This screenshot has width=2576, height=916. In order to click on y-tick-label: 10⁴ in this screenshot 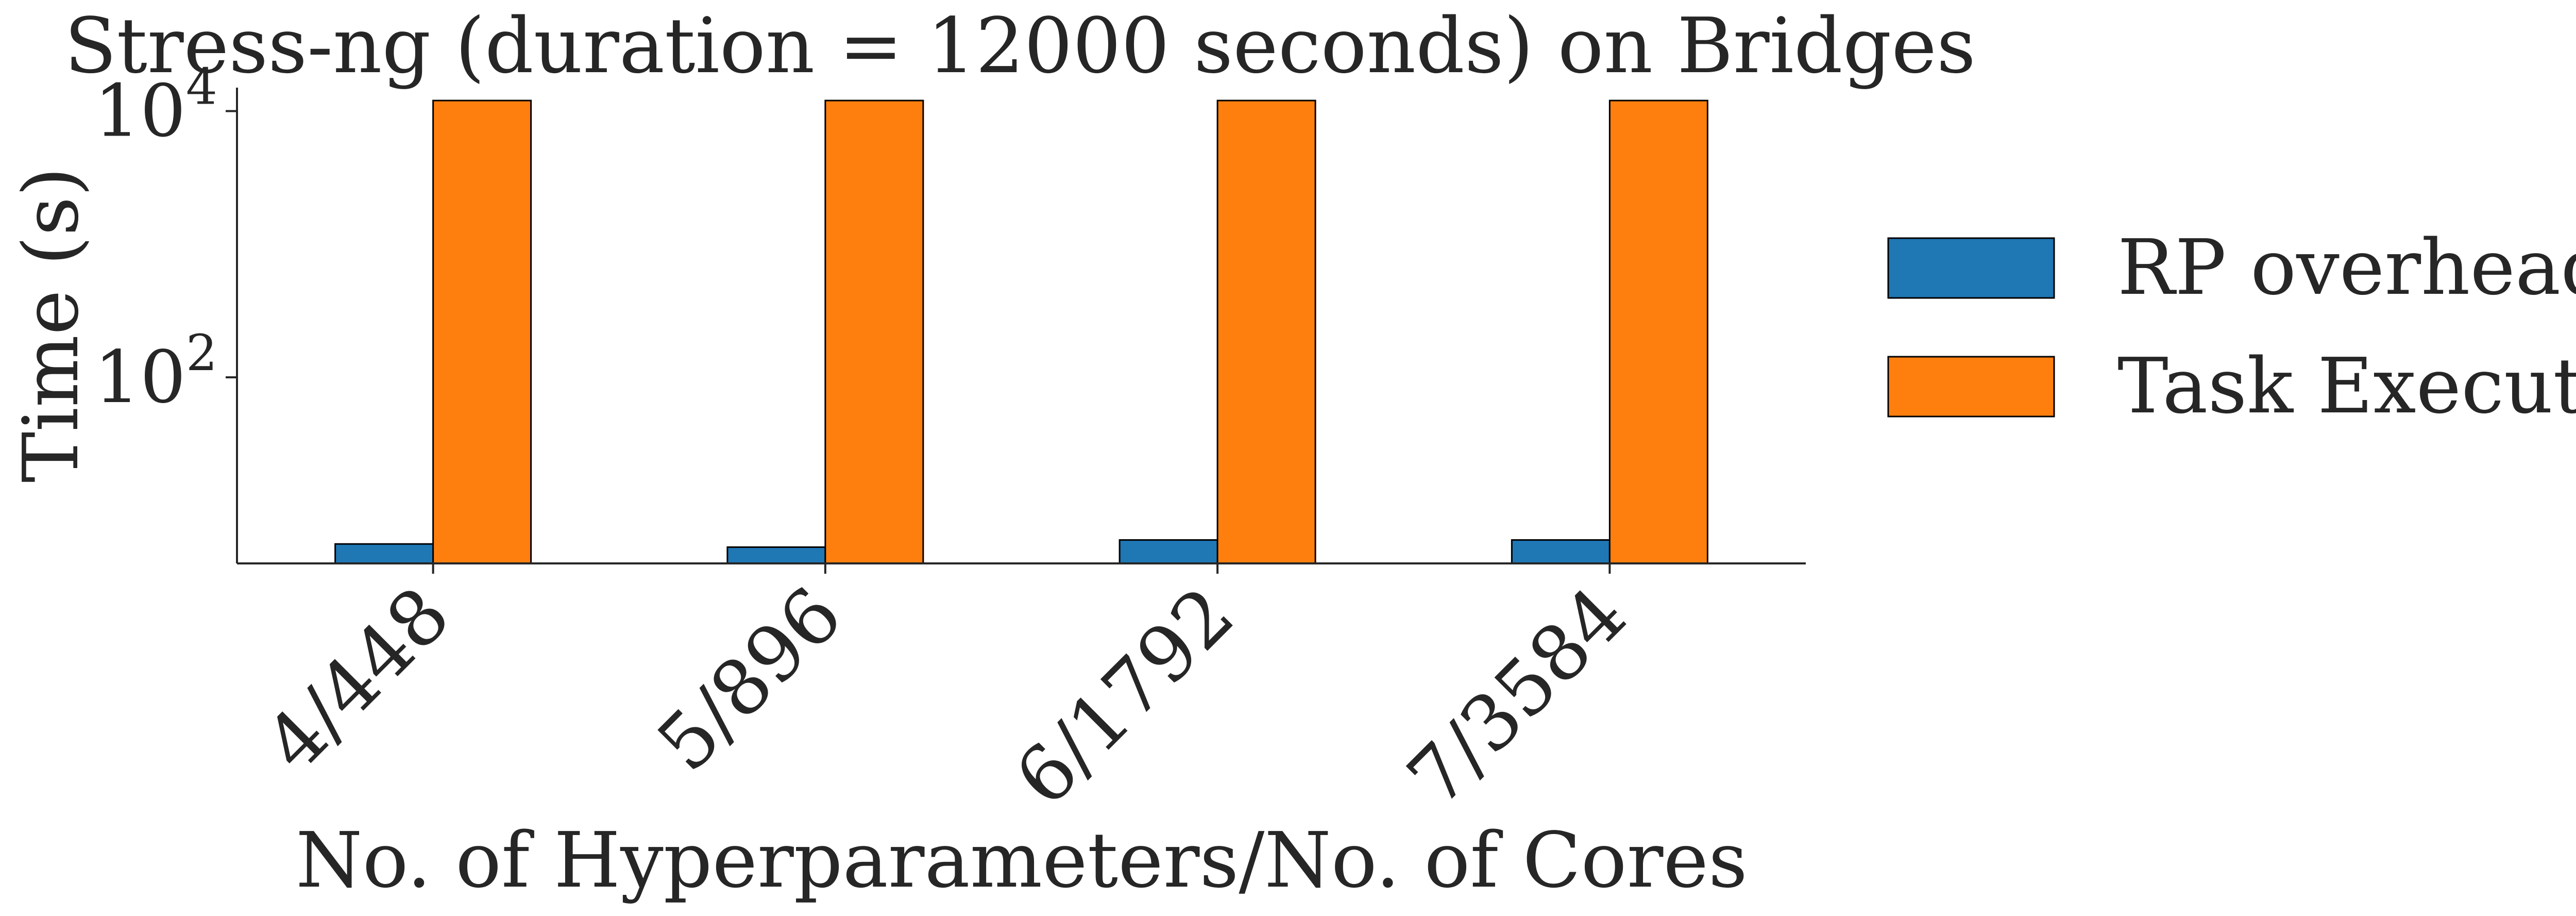, I will do `click(155, 106)`.